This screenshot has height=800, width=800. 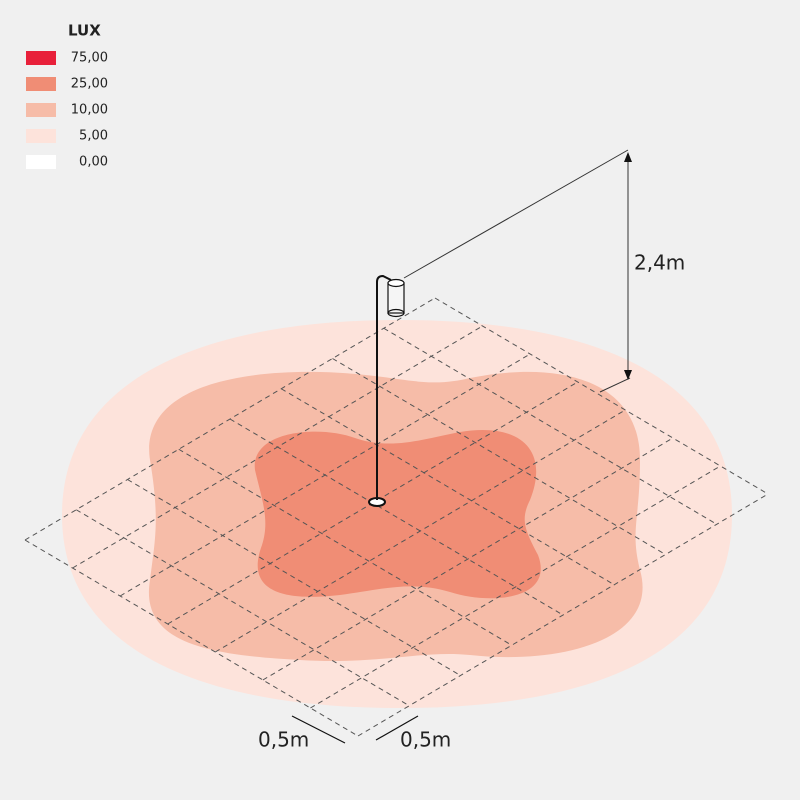 I want to click on luminaire, so click(x=386, y=390).